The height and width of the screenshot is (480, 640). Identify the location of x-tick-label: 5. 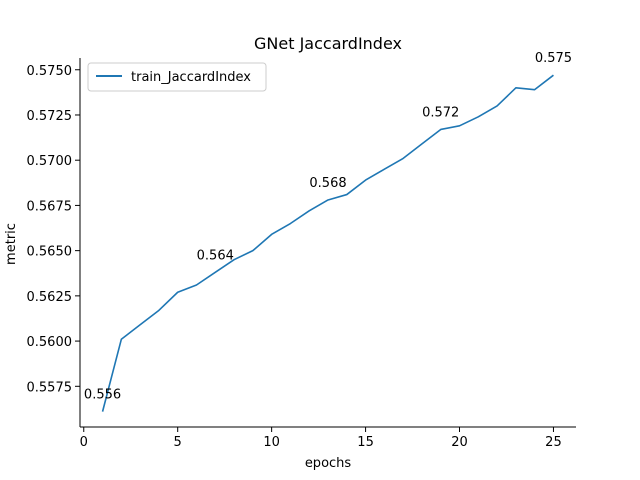
(178, 442).